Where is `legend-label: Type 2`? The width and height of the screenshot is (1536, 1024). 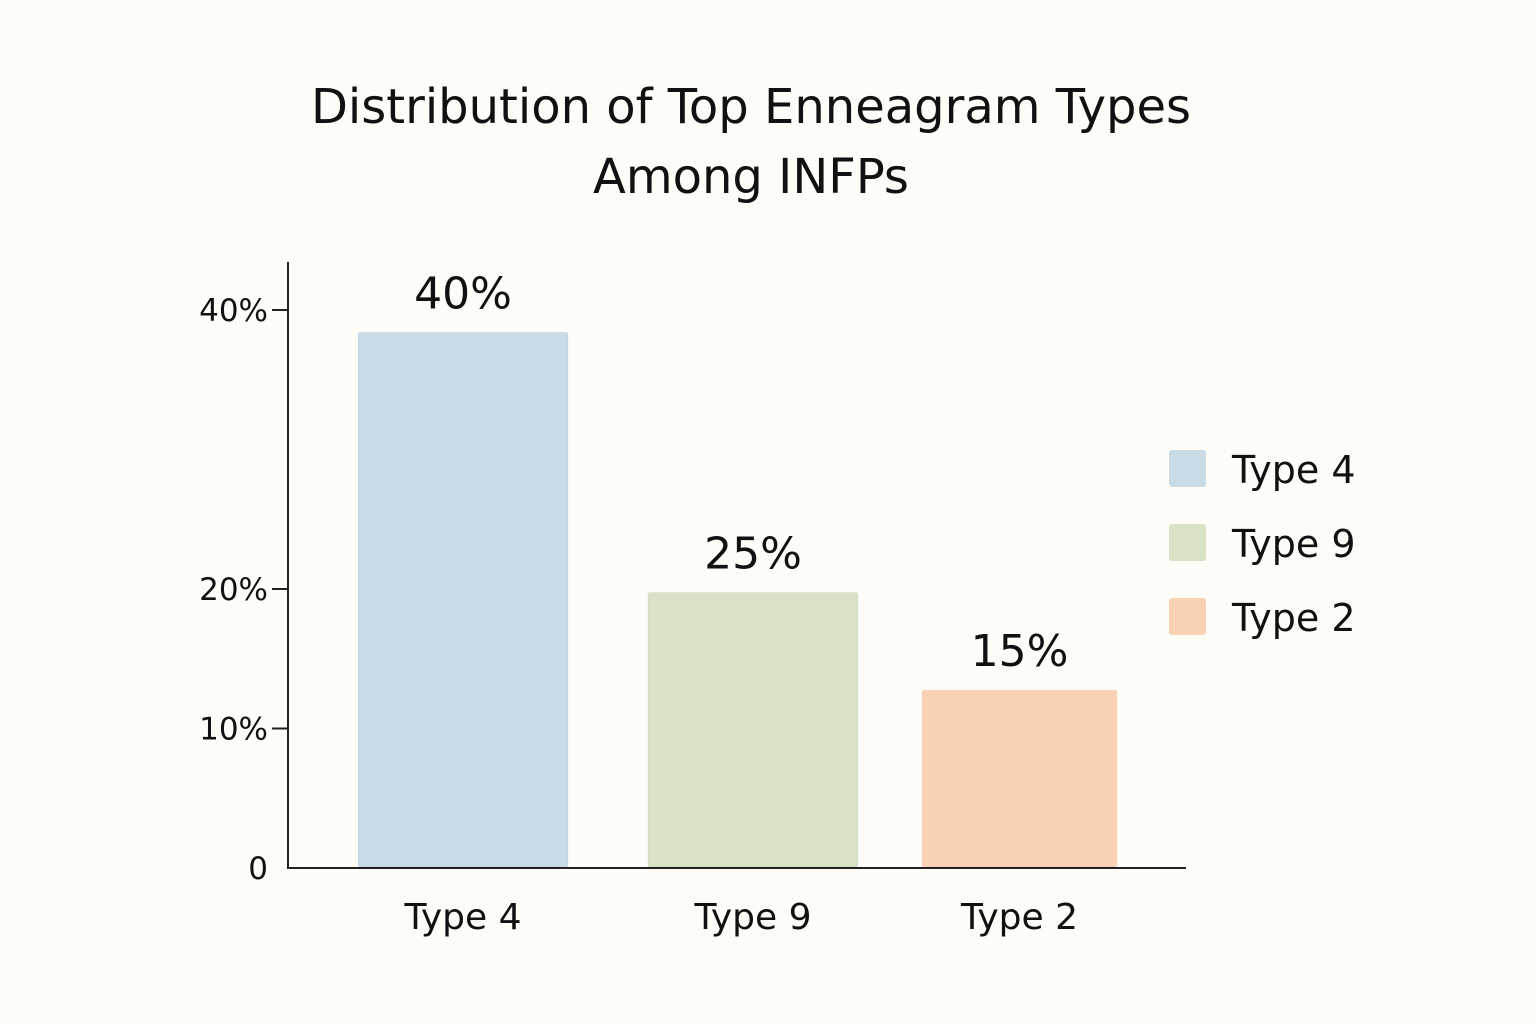
legend-label: Type 2 is located at coordinates (1293, 618).